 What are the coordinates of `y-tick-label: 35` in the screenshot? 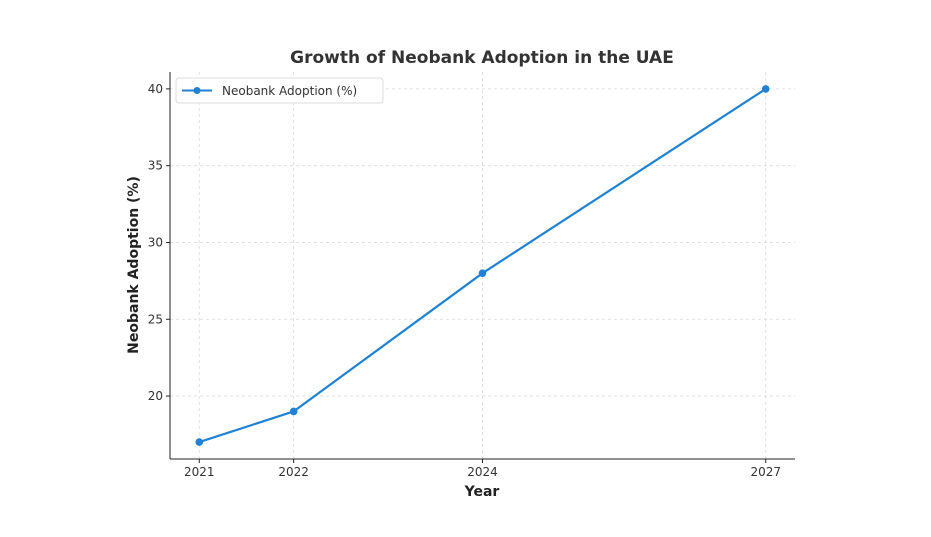 It's located at (155, 166).